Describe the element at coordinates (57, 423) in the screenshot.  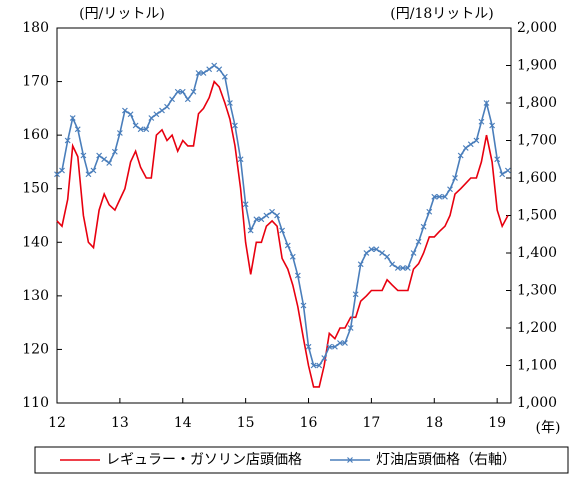
I see `x-tick-label: 12` at that location.